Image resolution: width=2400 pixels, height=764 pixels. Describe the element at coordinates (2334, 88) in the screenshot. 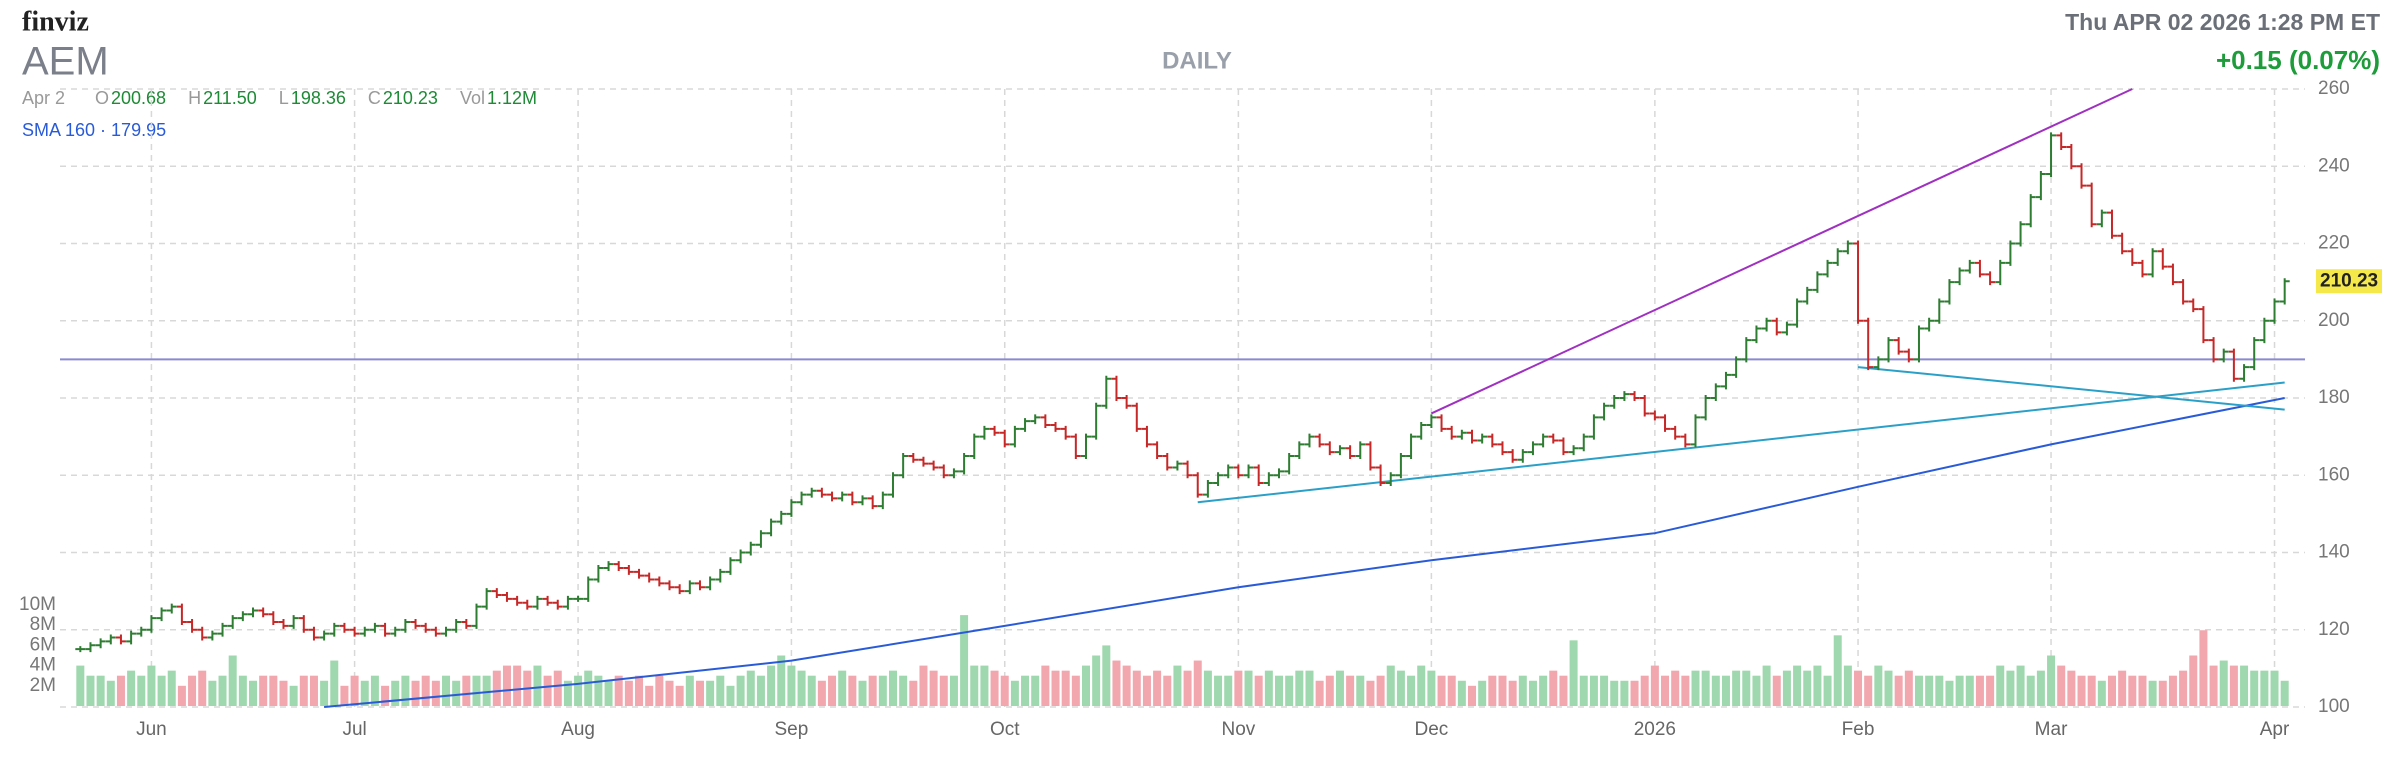

I see `y-tick-label: 260` at that location.